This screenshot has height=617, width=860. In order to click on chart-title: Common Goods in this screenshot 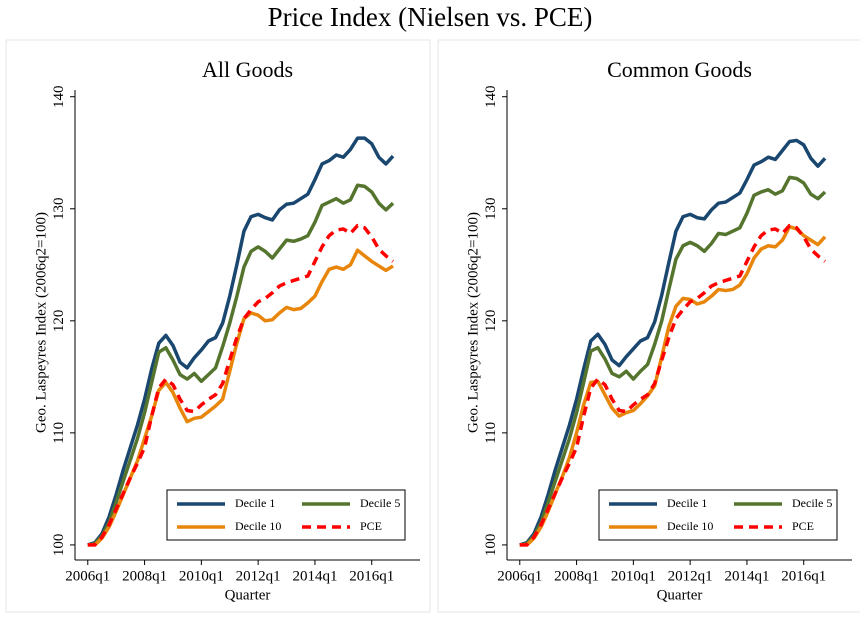, I will do `click(679, 69)`.